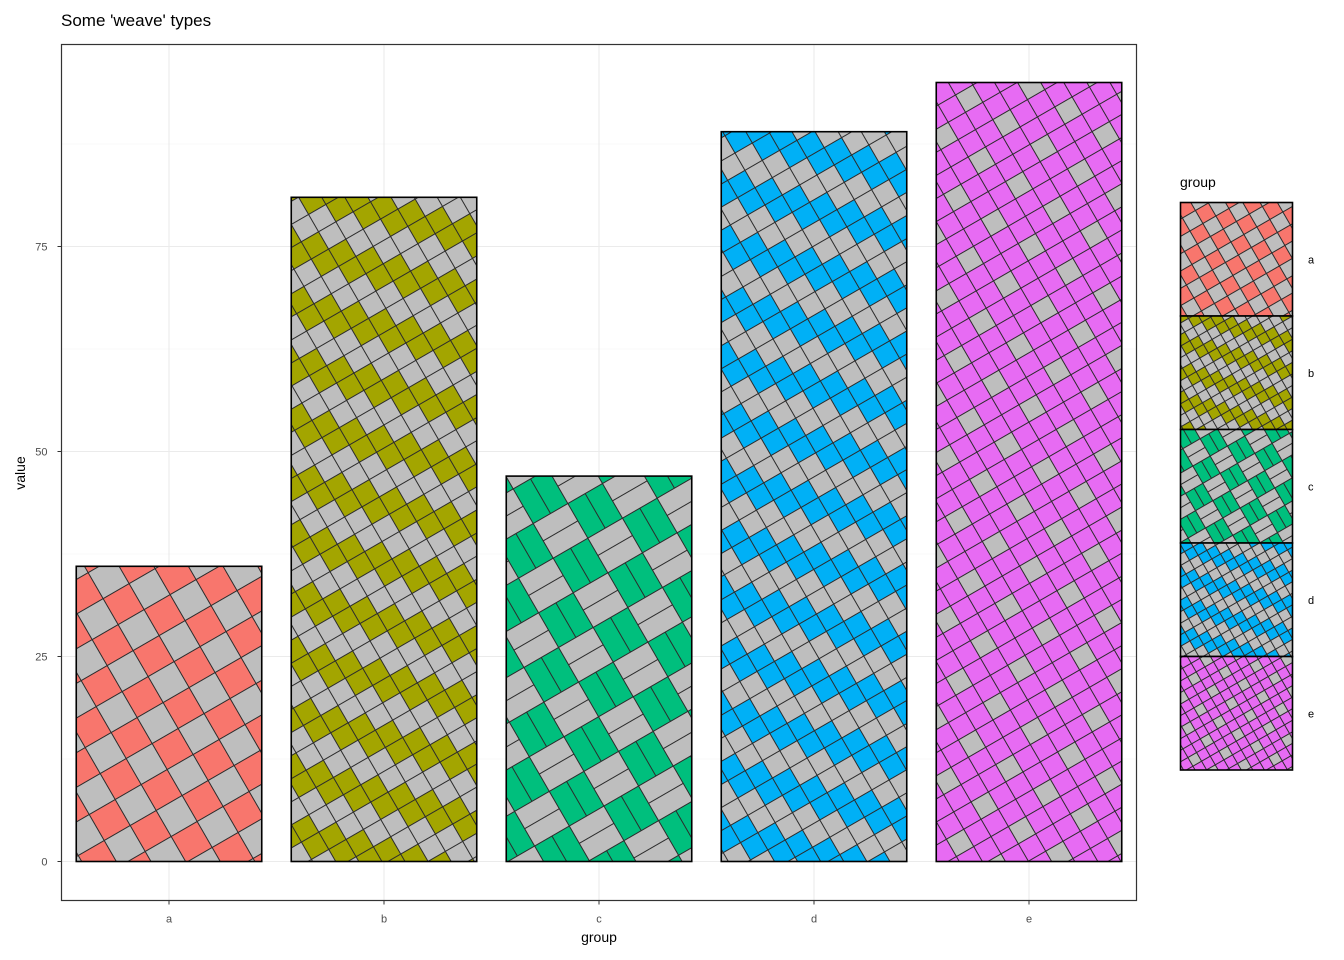  Describe the element at coordinates (814, 920) in the screenshot. I see `x-tick-label: d` at that location.